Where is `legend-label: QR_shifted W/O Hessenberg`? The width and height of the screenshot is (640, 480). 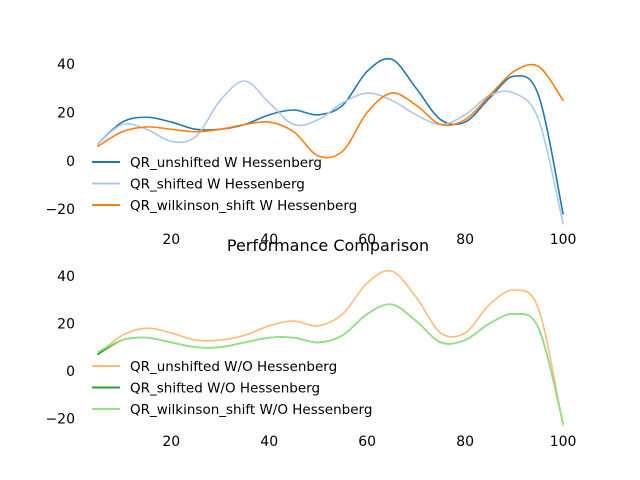 legend-label: QR_shifted W/O Hessenberg is located at coordinates (225, 389).